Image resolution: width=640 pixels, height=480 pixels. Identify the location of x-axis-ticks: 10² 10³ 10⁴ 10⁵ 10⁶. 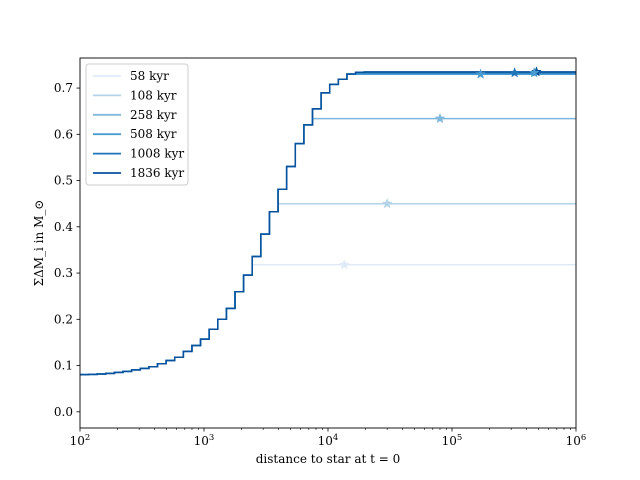
(328, 438).